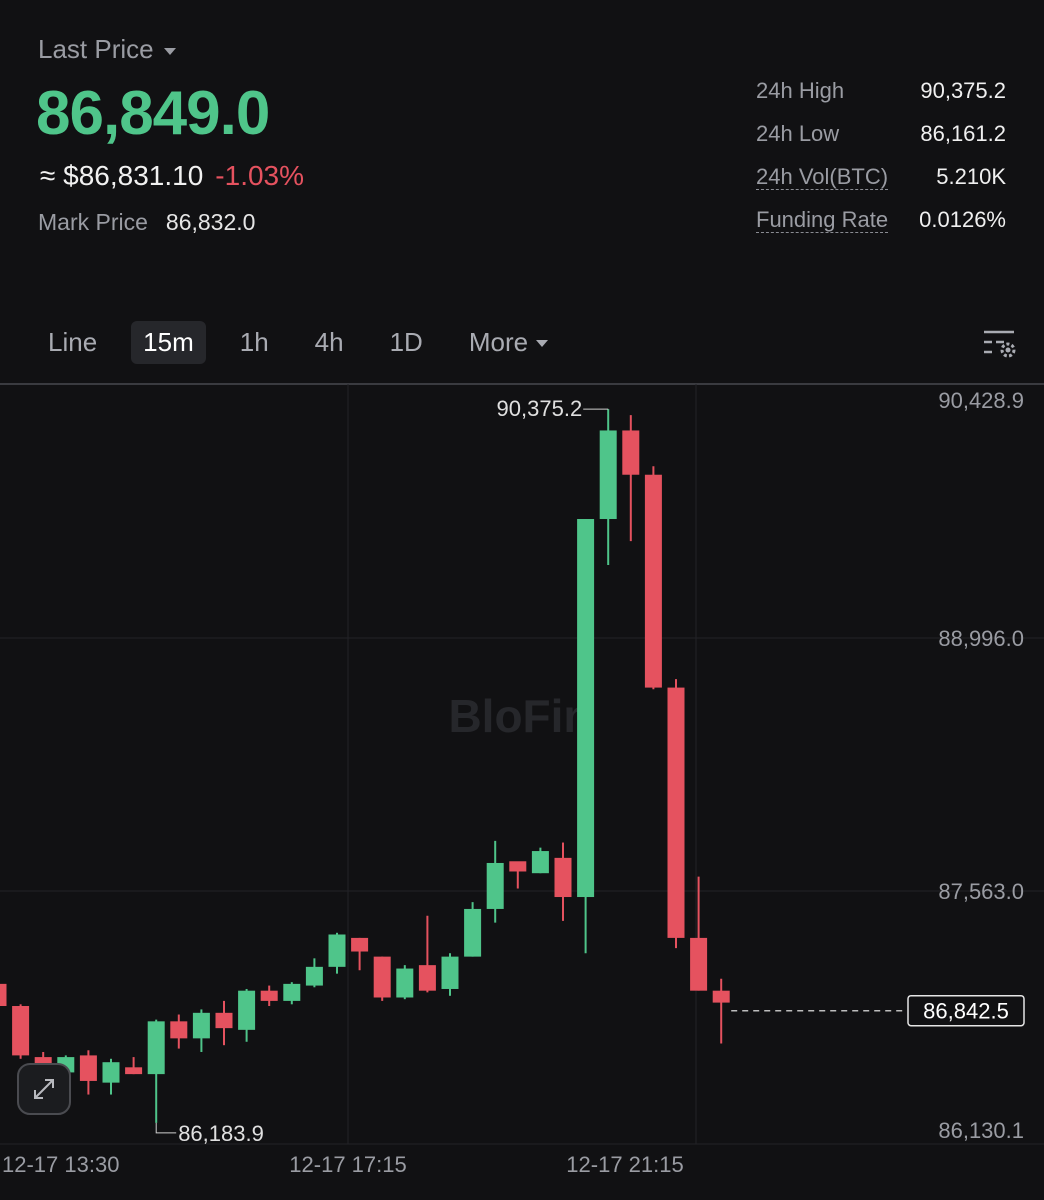  Describe the element at coordinates (498, 341) in the screenshot. I see `tab-more-label: More` at that location.